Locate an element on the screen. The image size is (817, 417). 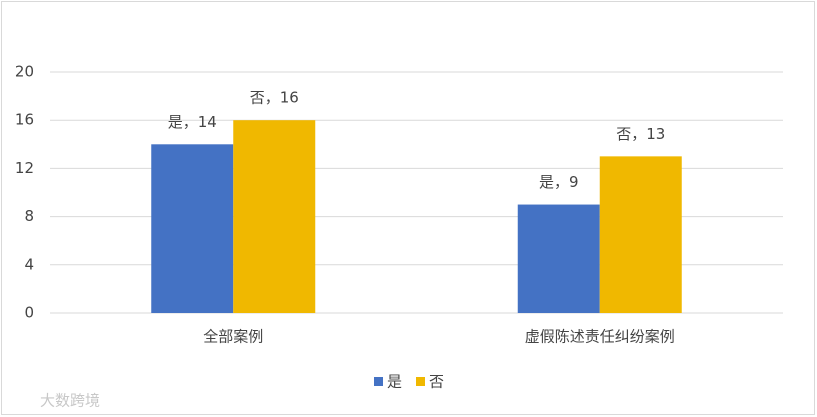
legend-label: 否 is located at coordinates (436, 382).